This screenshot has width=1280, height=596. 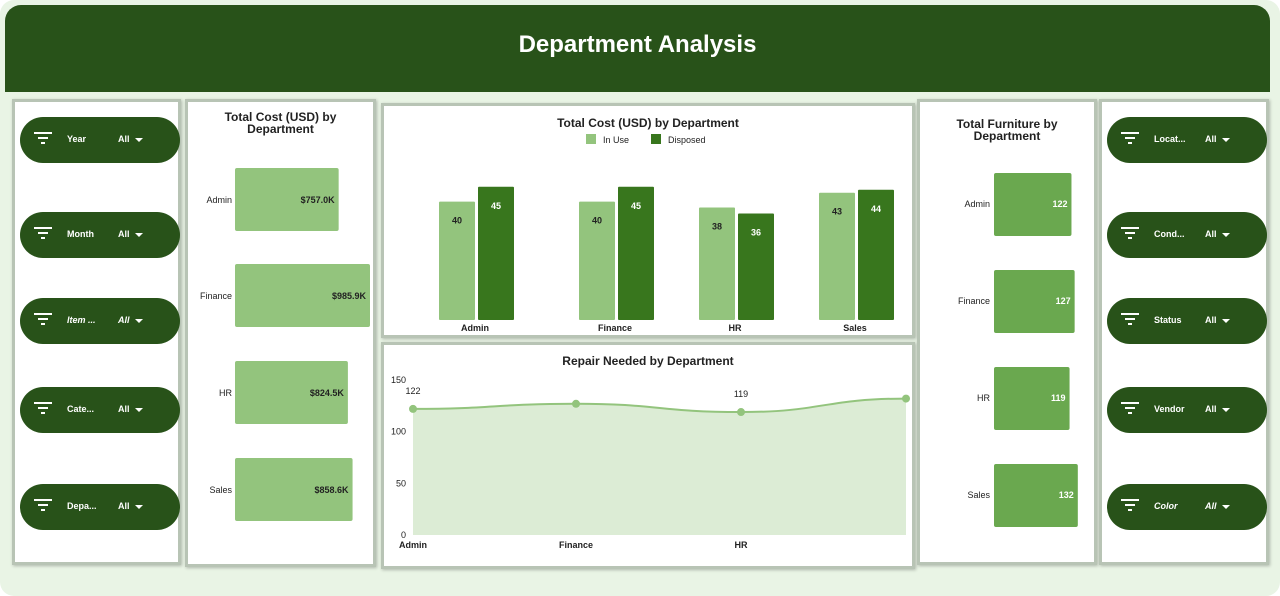 I want to click on repair-area-chart: 0 50 100 150 Admin Finance HR 122 119, so click(x=650, y=462).